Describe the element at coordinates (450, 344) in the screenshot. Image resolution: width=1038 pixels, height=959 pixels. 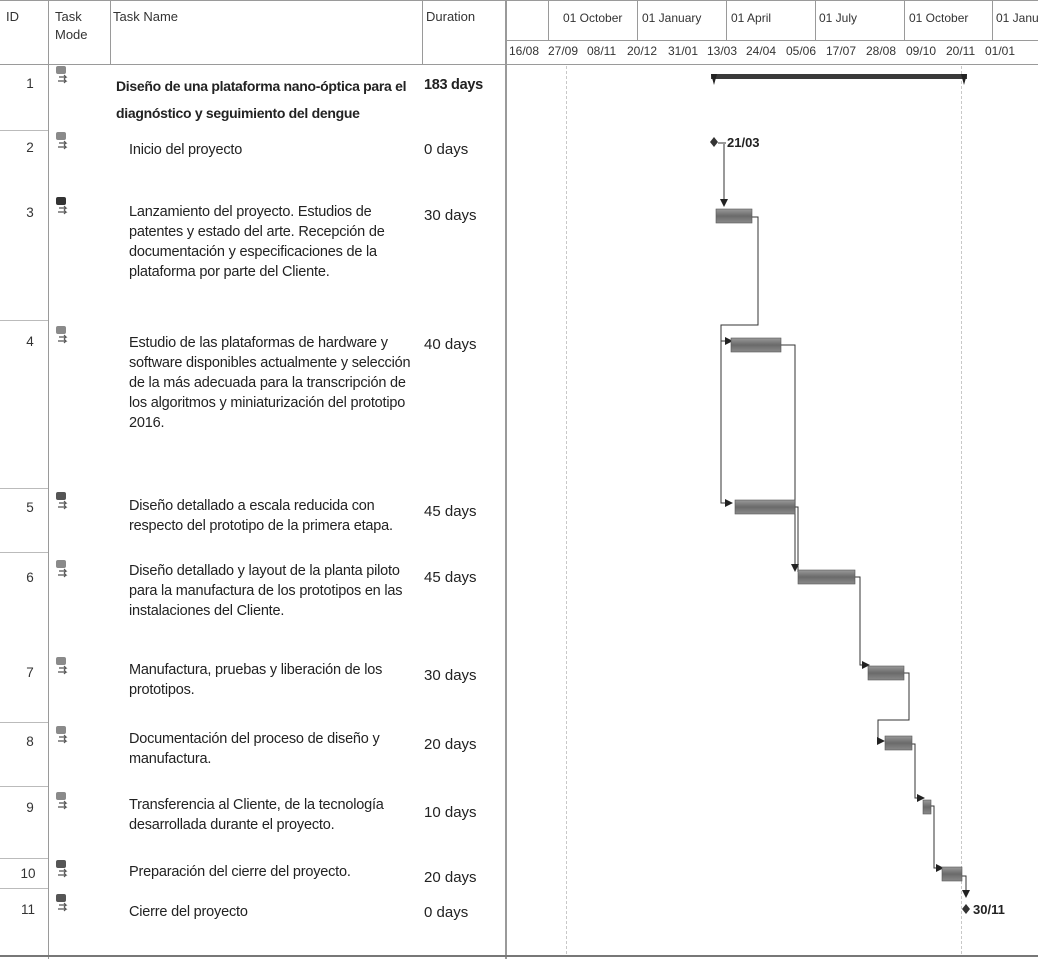
I see `task-duration: 40 days` at that location.